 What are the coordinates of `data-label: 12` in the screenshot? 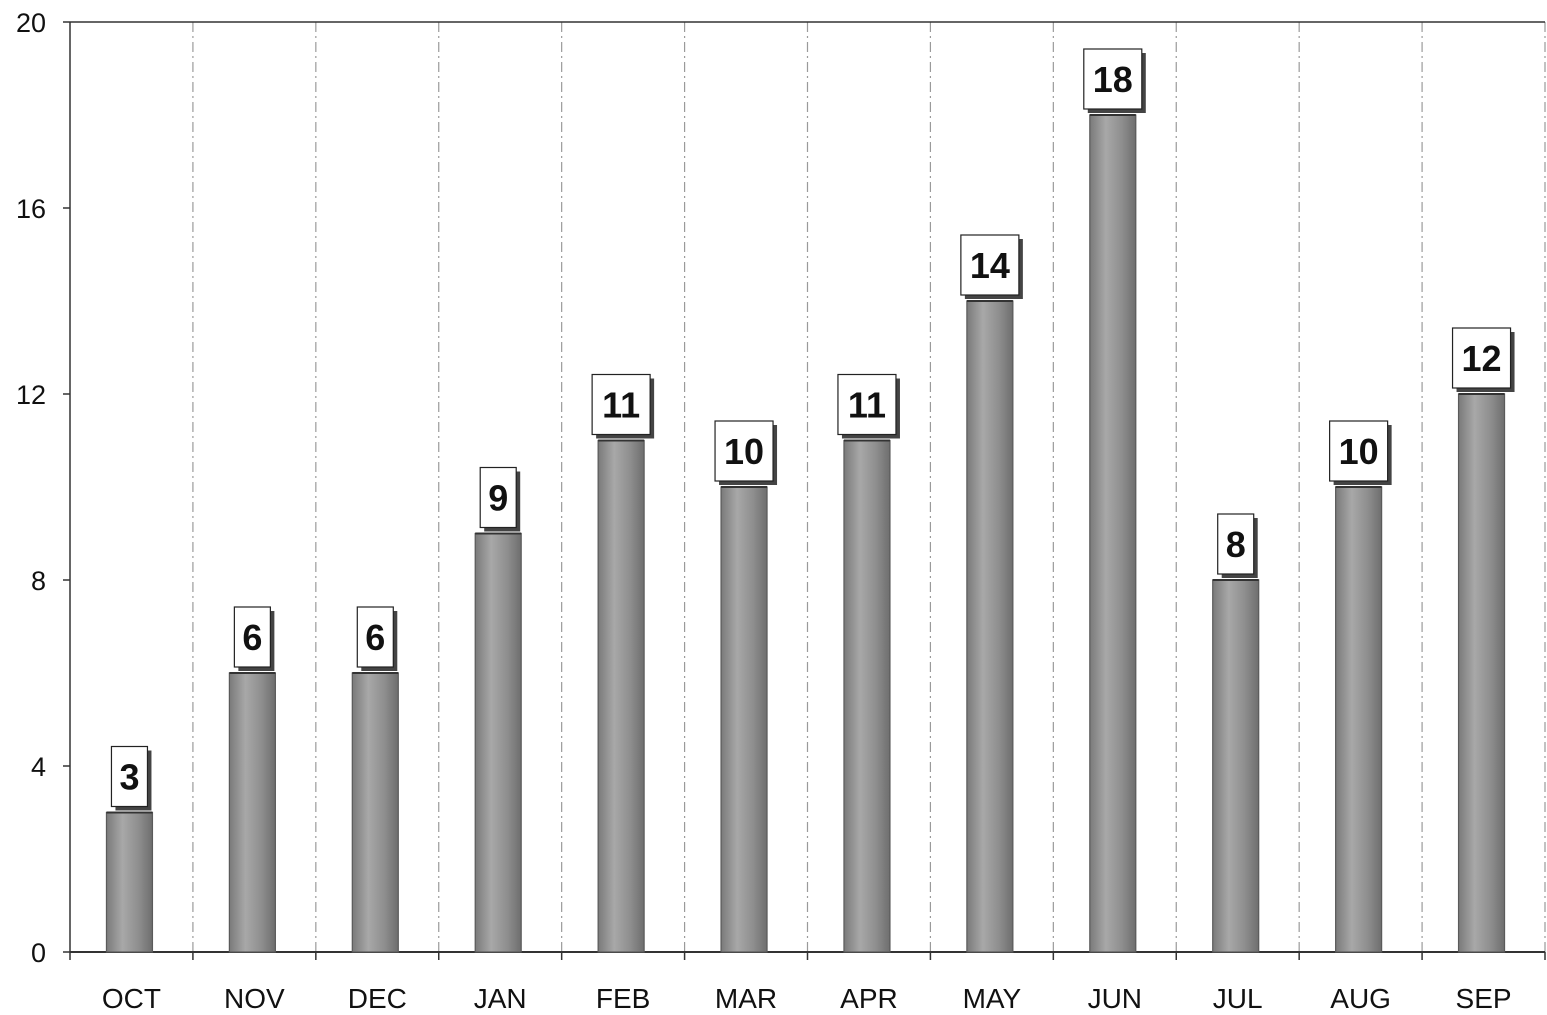 It's located at (1482, 358).